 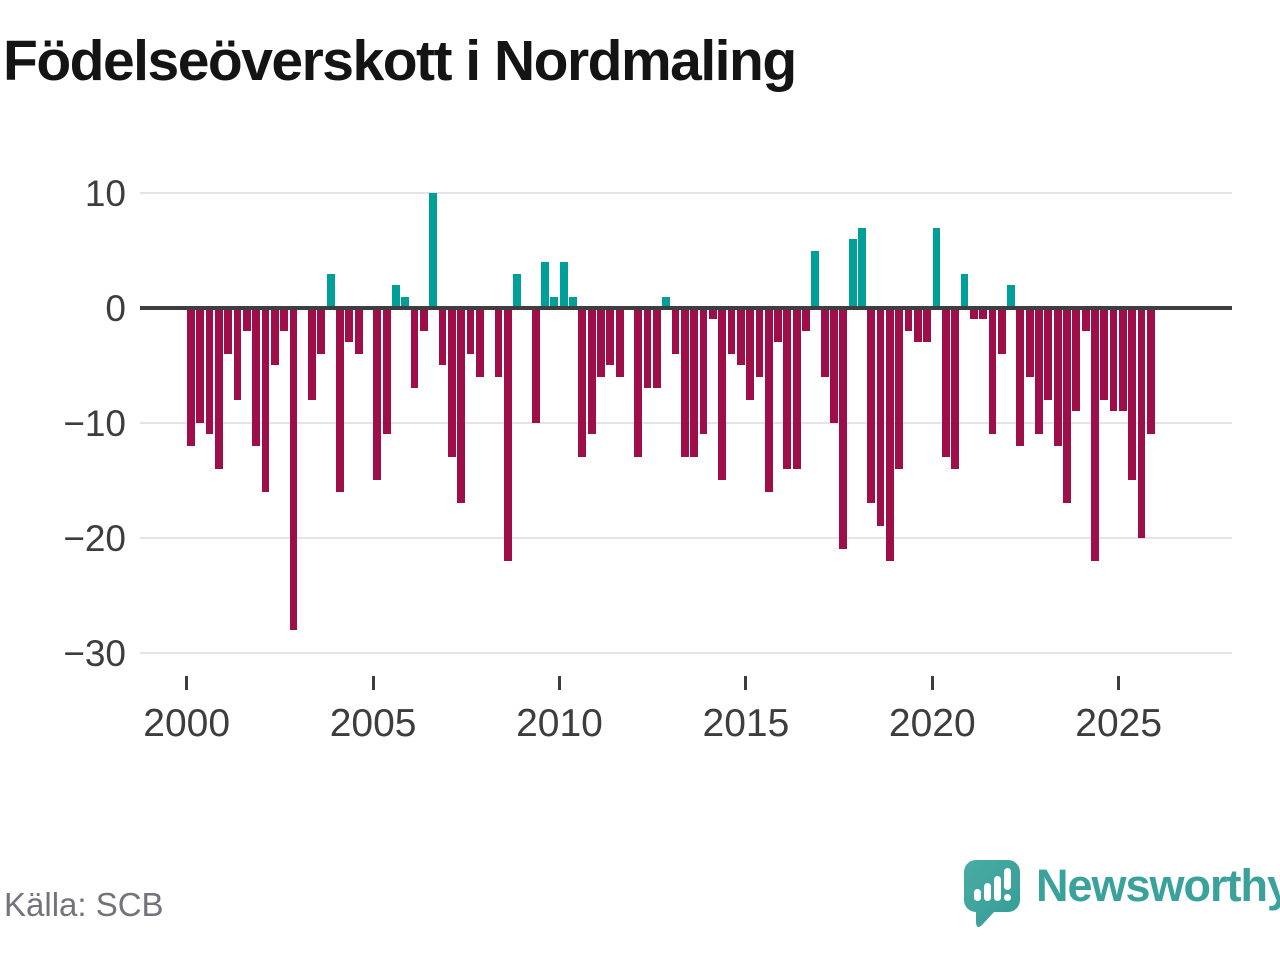 What do you see at coordinates (815, 279) in the screenshot?
I see `bar-2016Q4` at bounding box center [815, 279].